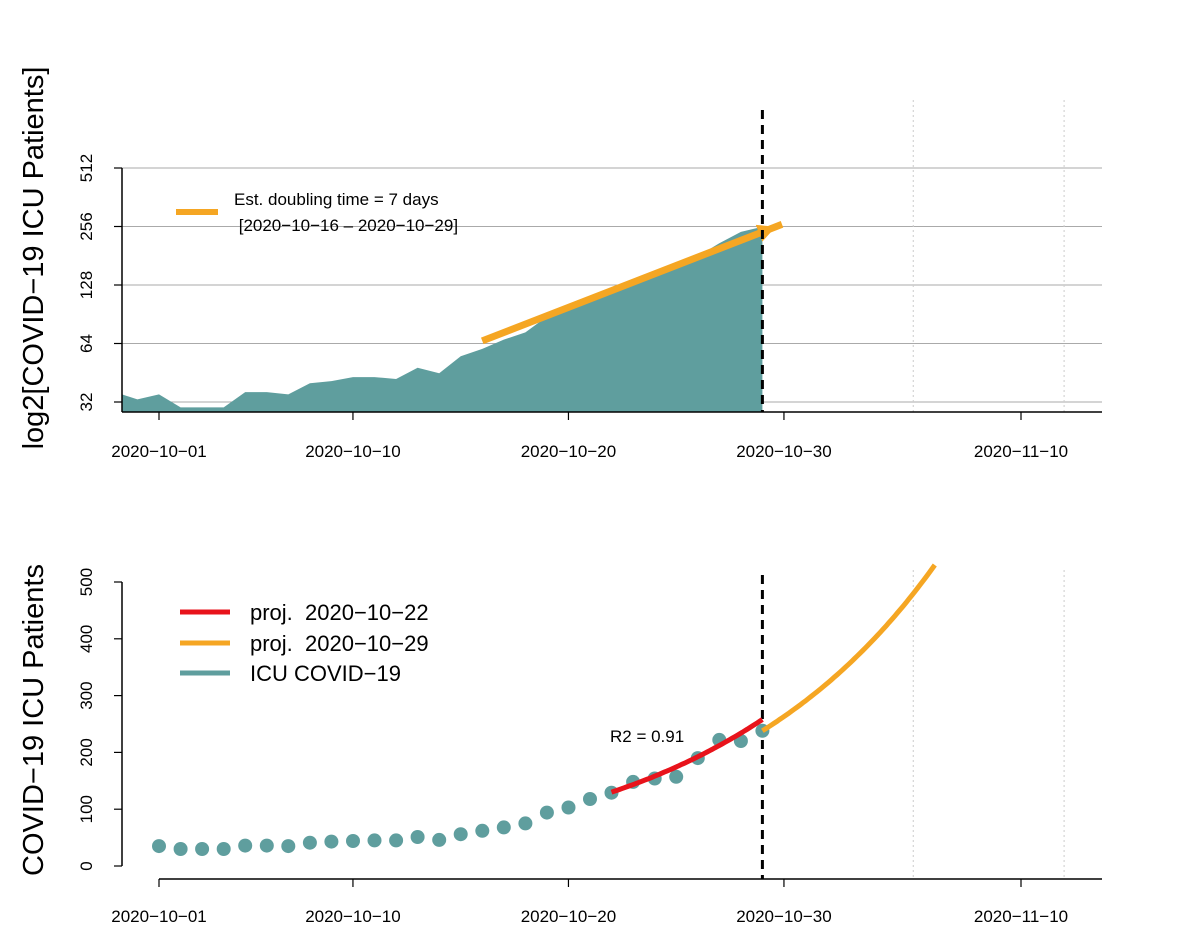 This screenshot has height=932, width=1200. I want to click on top-x-tick-label-1: 2020−10−10, so click(353, 451).